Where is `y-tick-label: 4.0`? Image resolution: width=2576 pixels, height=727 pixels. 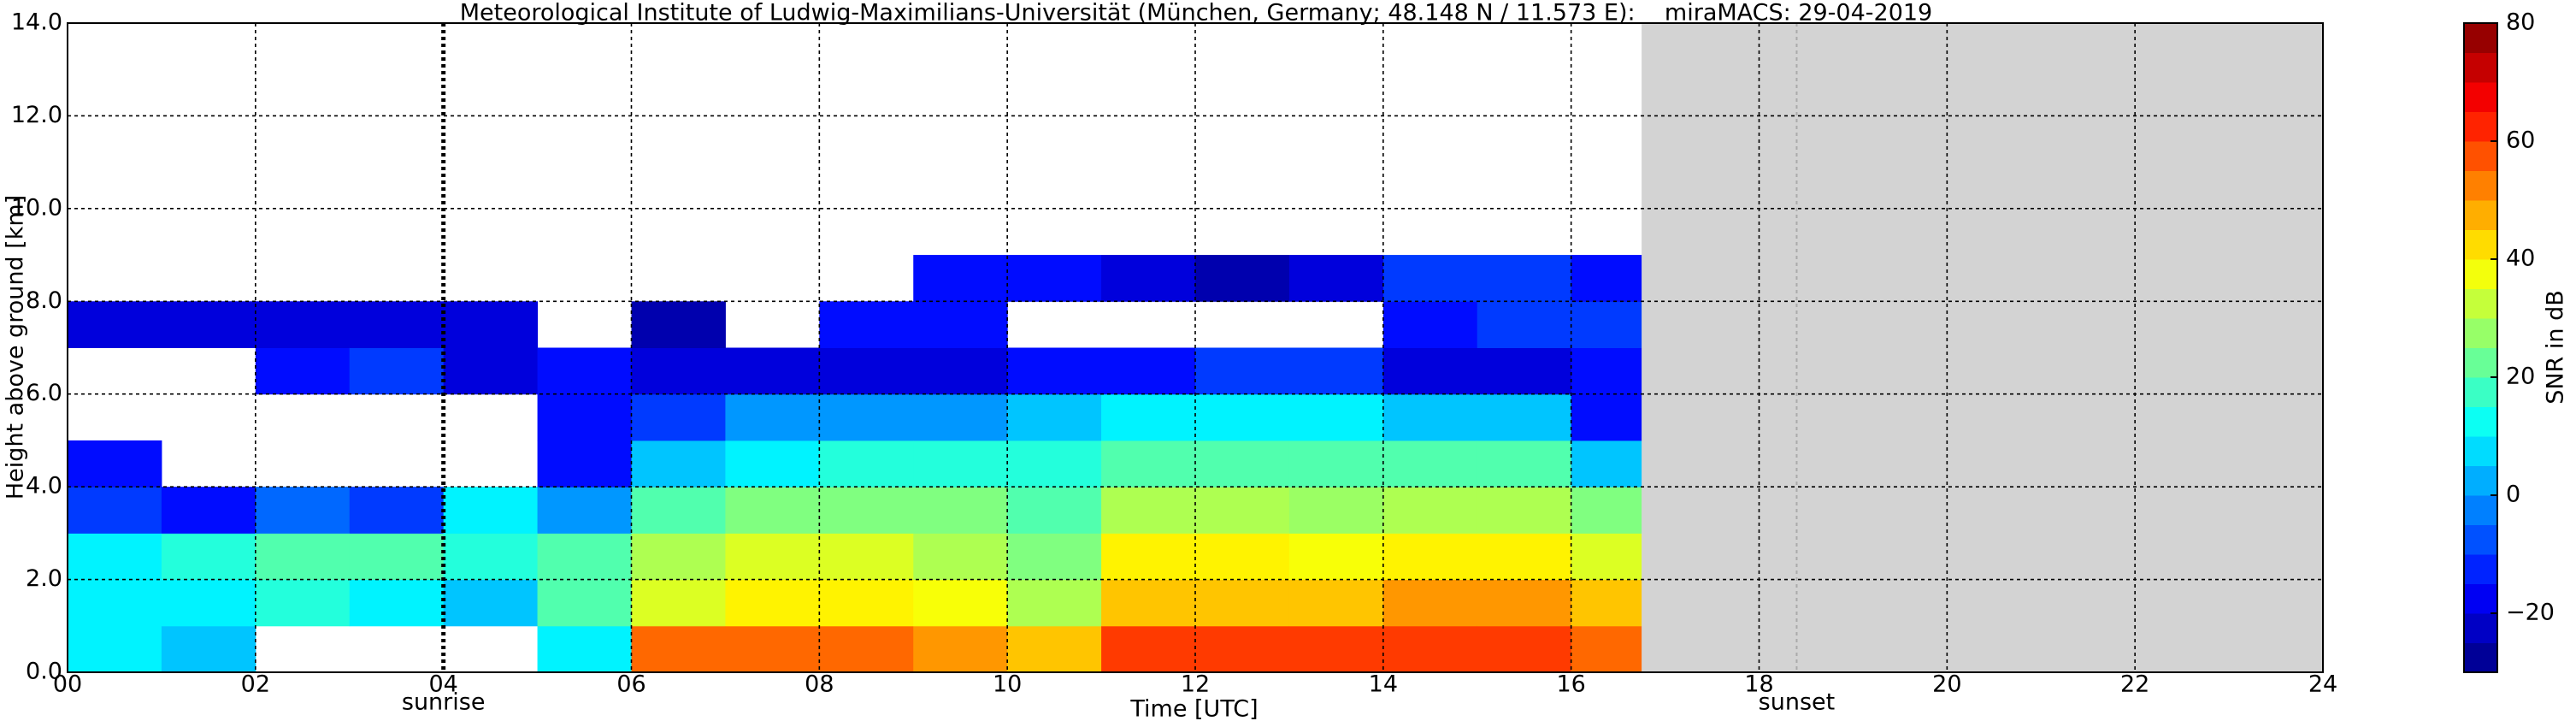
y-tick-label: 4.0 is located at coordinates (44, 486).